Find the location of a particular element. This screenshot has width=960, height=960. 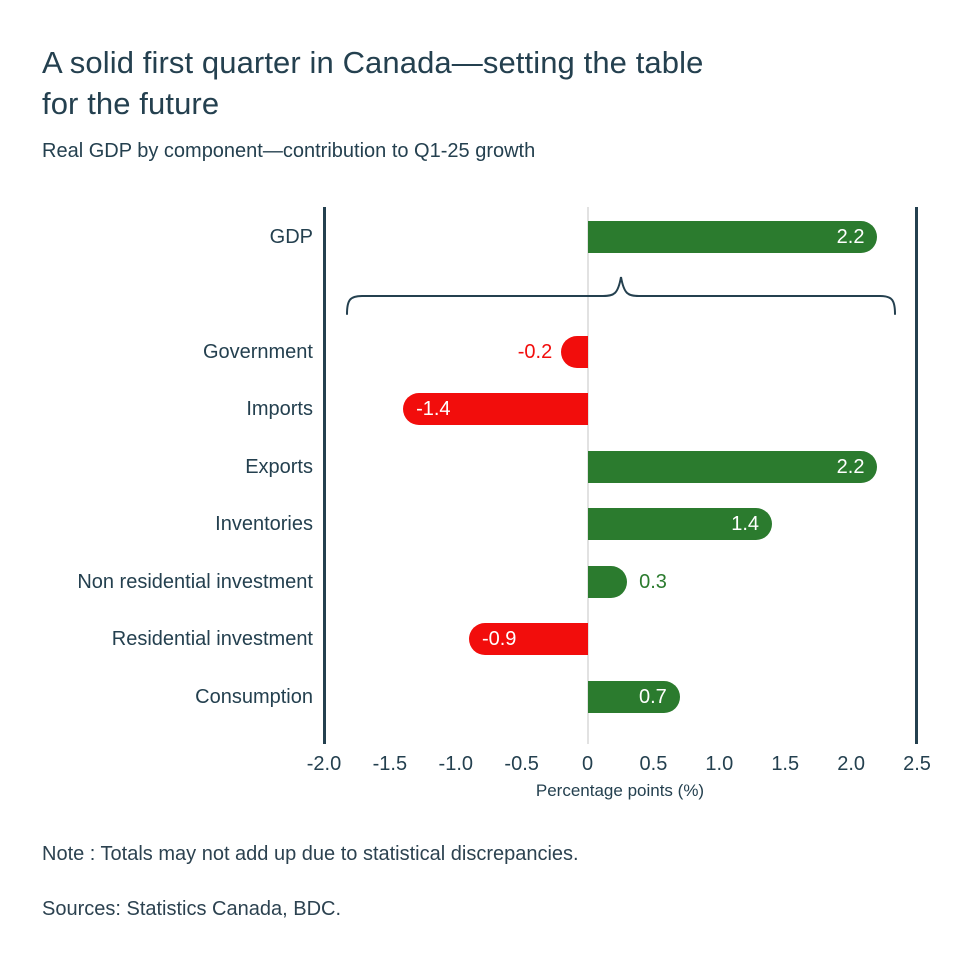

category-label-non-residential-investment: Non residential investment is located at coordinates (195, 581).